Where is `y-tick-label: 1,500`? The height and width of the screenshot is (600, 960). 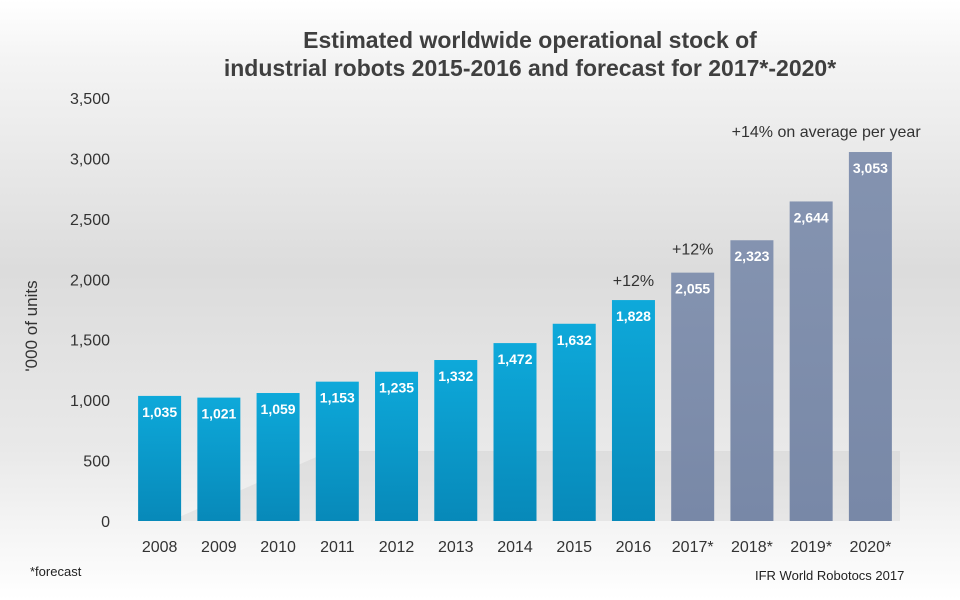
y-tick-label: 1,500 is located at coordinates (90, 341).